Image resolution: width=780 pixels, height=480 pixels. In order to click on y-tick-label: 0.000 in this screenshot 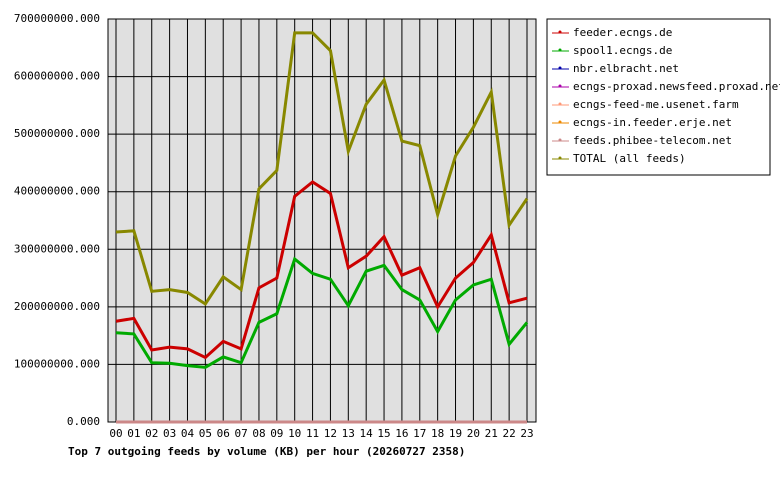, I will do `click(83, 421)`.